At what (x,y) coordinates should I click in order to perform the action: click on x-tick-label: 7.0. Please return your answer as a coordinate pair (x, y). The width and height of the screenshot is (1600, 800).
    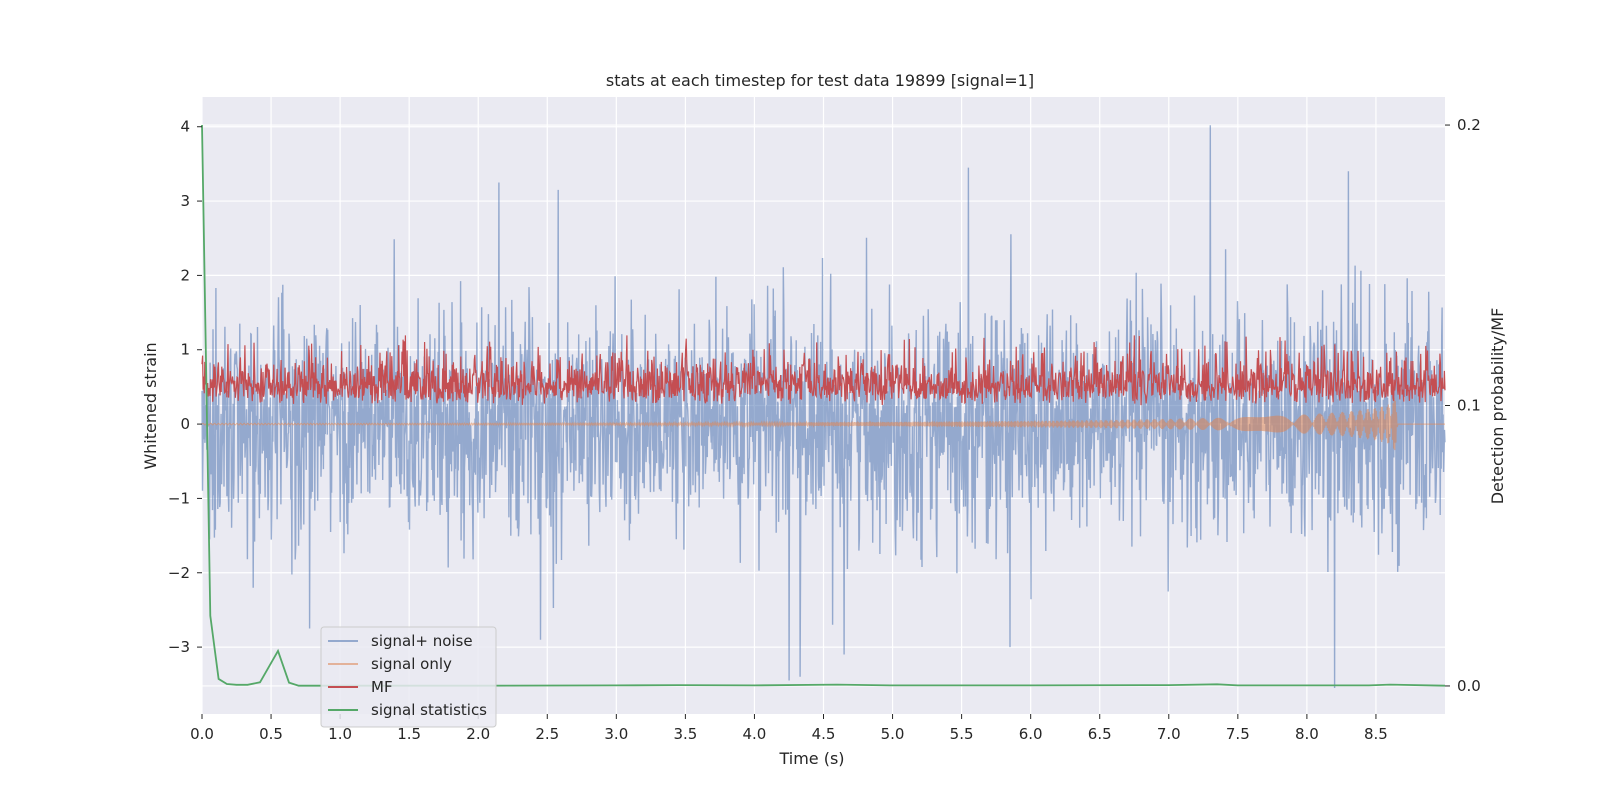
    Looking at the image, I should click on (1169, 734).